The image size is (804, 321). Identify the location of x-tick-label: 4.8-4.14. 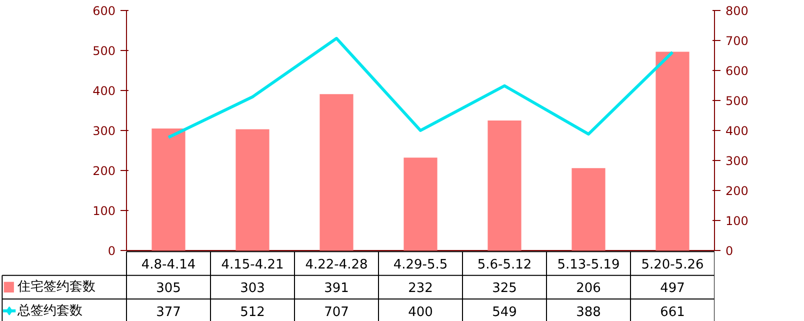
(168, 264).